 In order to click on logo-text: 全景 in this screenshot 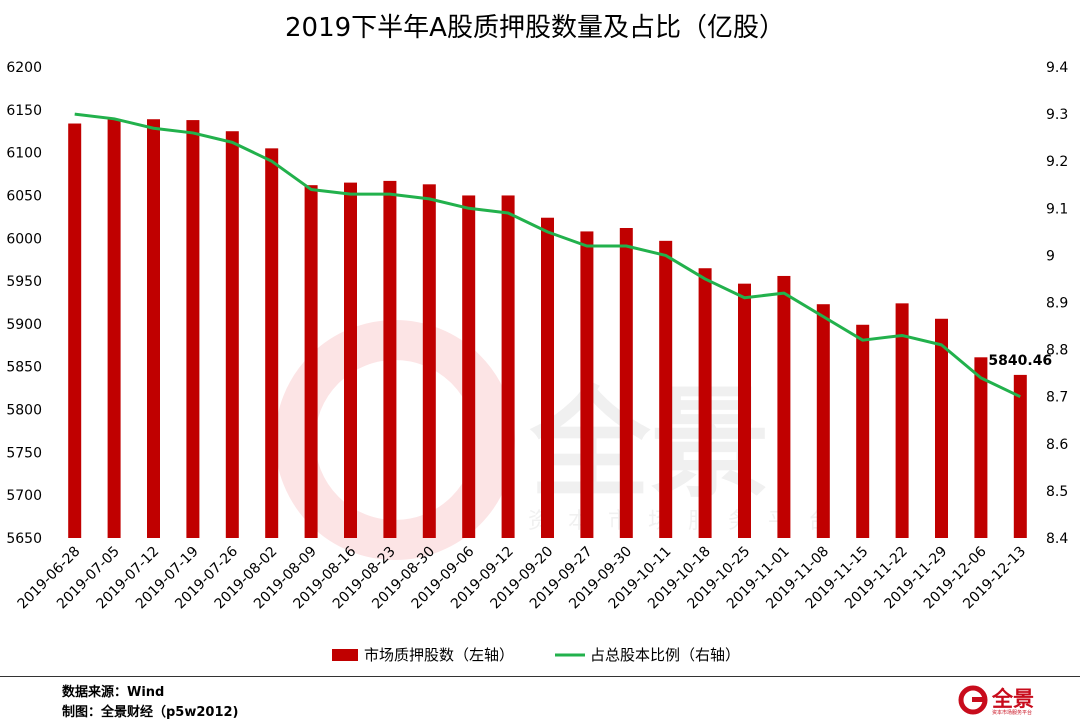, I will do `click(1013, 699)`.